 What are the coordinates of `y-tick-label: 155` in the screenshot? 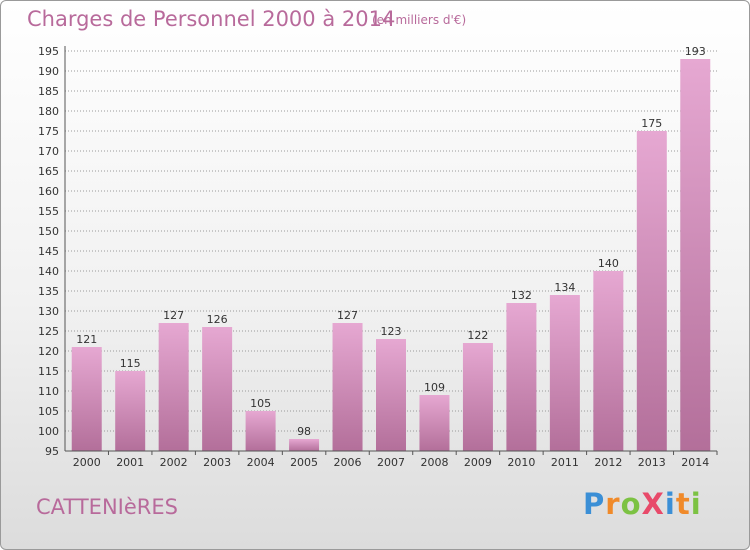 It's located at (48, 211).